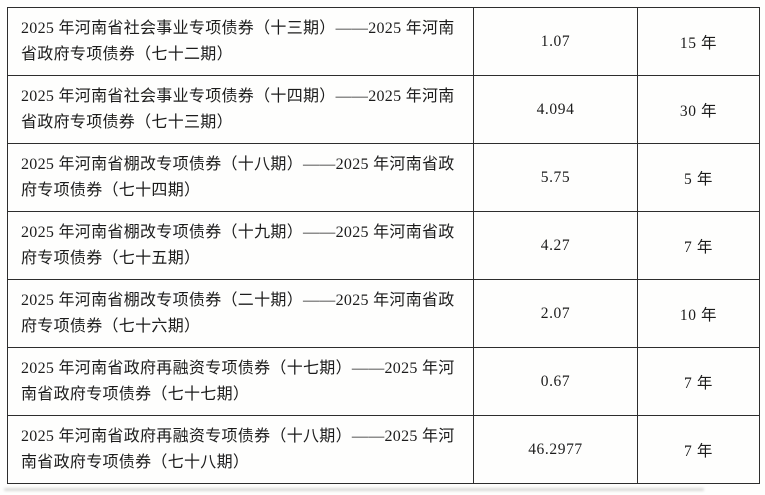 Image resolution: width=765 pixels, height=495 pixels. What do you see at coordinates (698, 313) in the screenshot?
I see `term-cell: 10 年` at bounding box center [698, 313].